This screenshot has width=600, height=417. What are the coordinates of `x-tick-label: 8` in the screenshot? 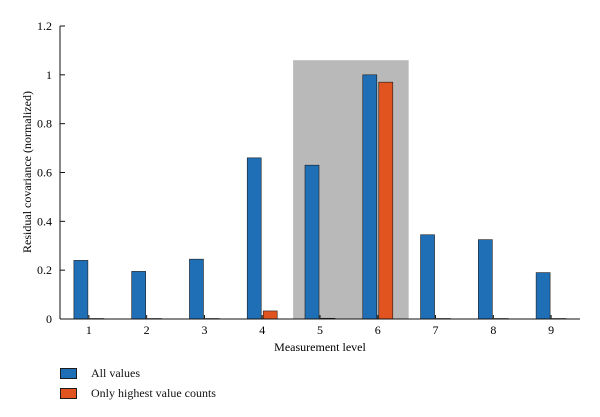 It's located at (493, 330).